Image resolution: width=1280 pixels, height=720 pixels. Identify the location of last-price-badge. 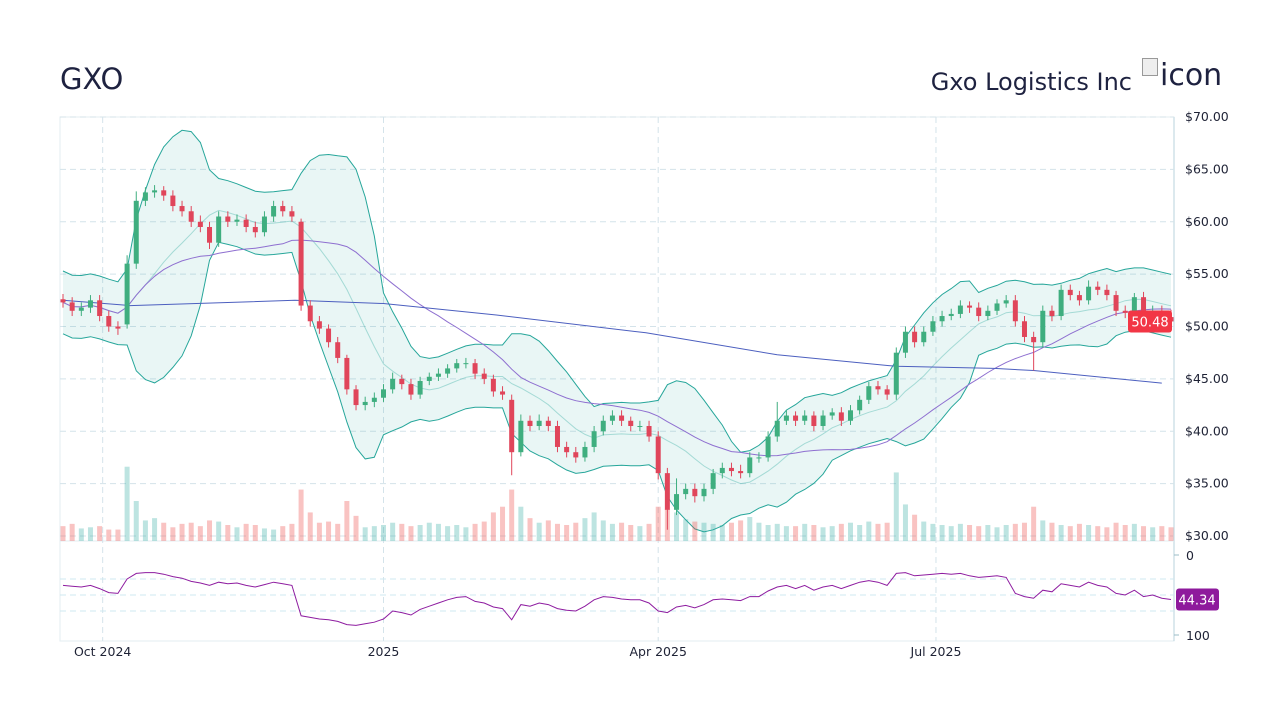
(1150, 321).